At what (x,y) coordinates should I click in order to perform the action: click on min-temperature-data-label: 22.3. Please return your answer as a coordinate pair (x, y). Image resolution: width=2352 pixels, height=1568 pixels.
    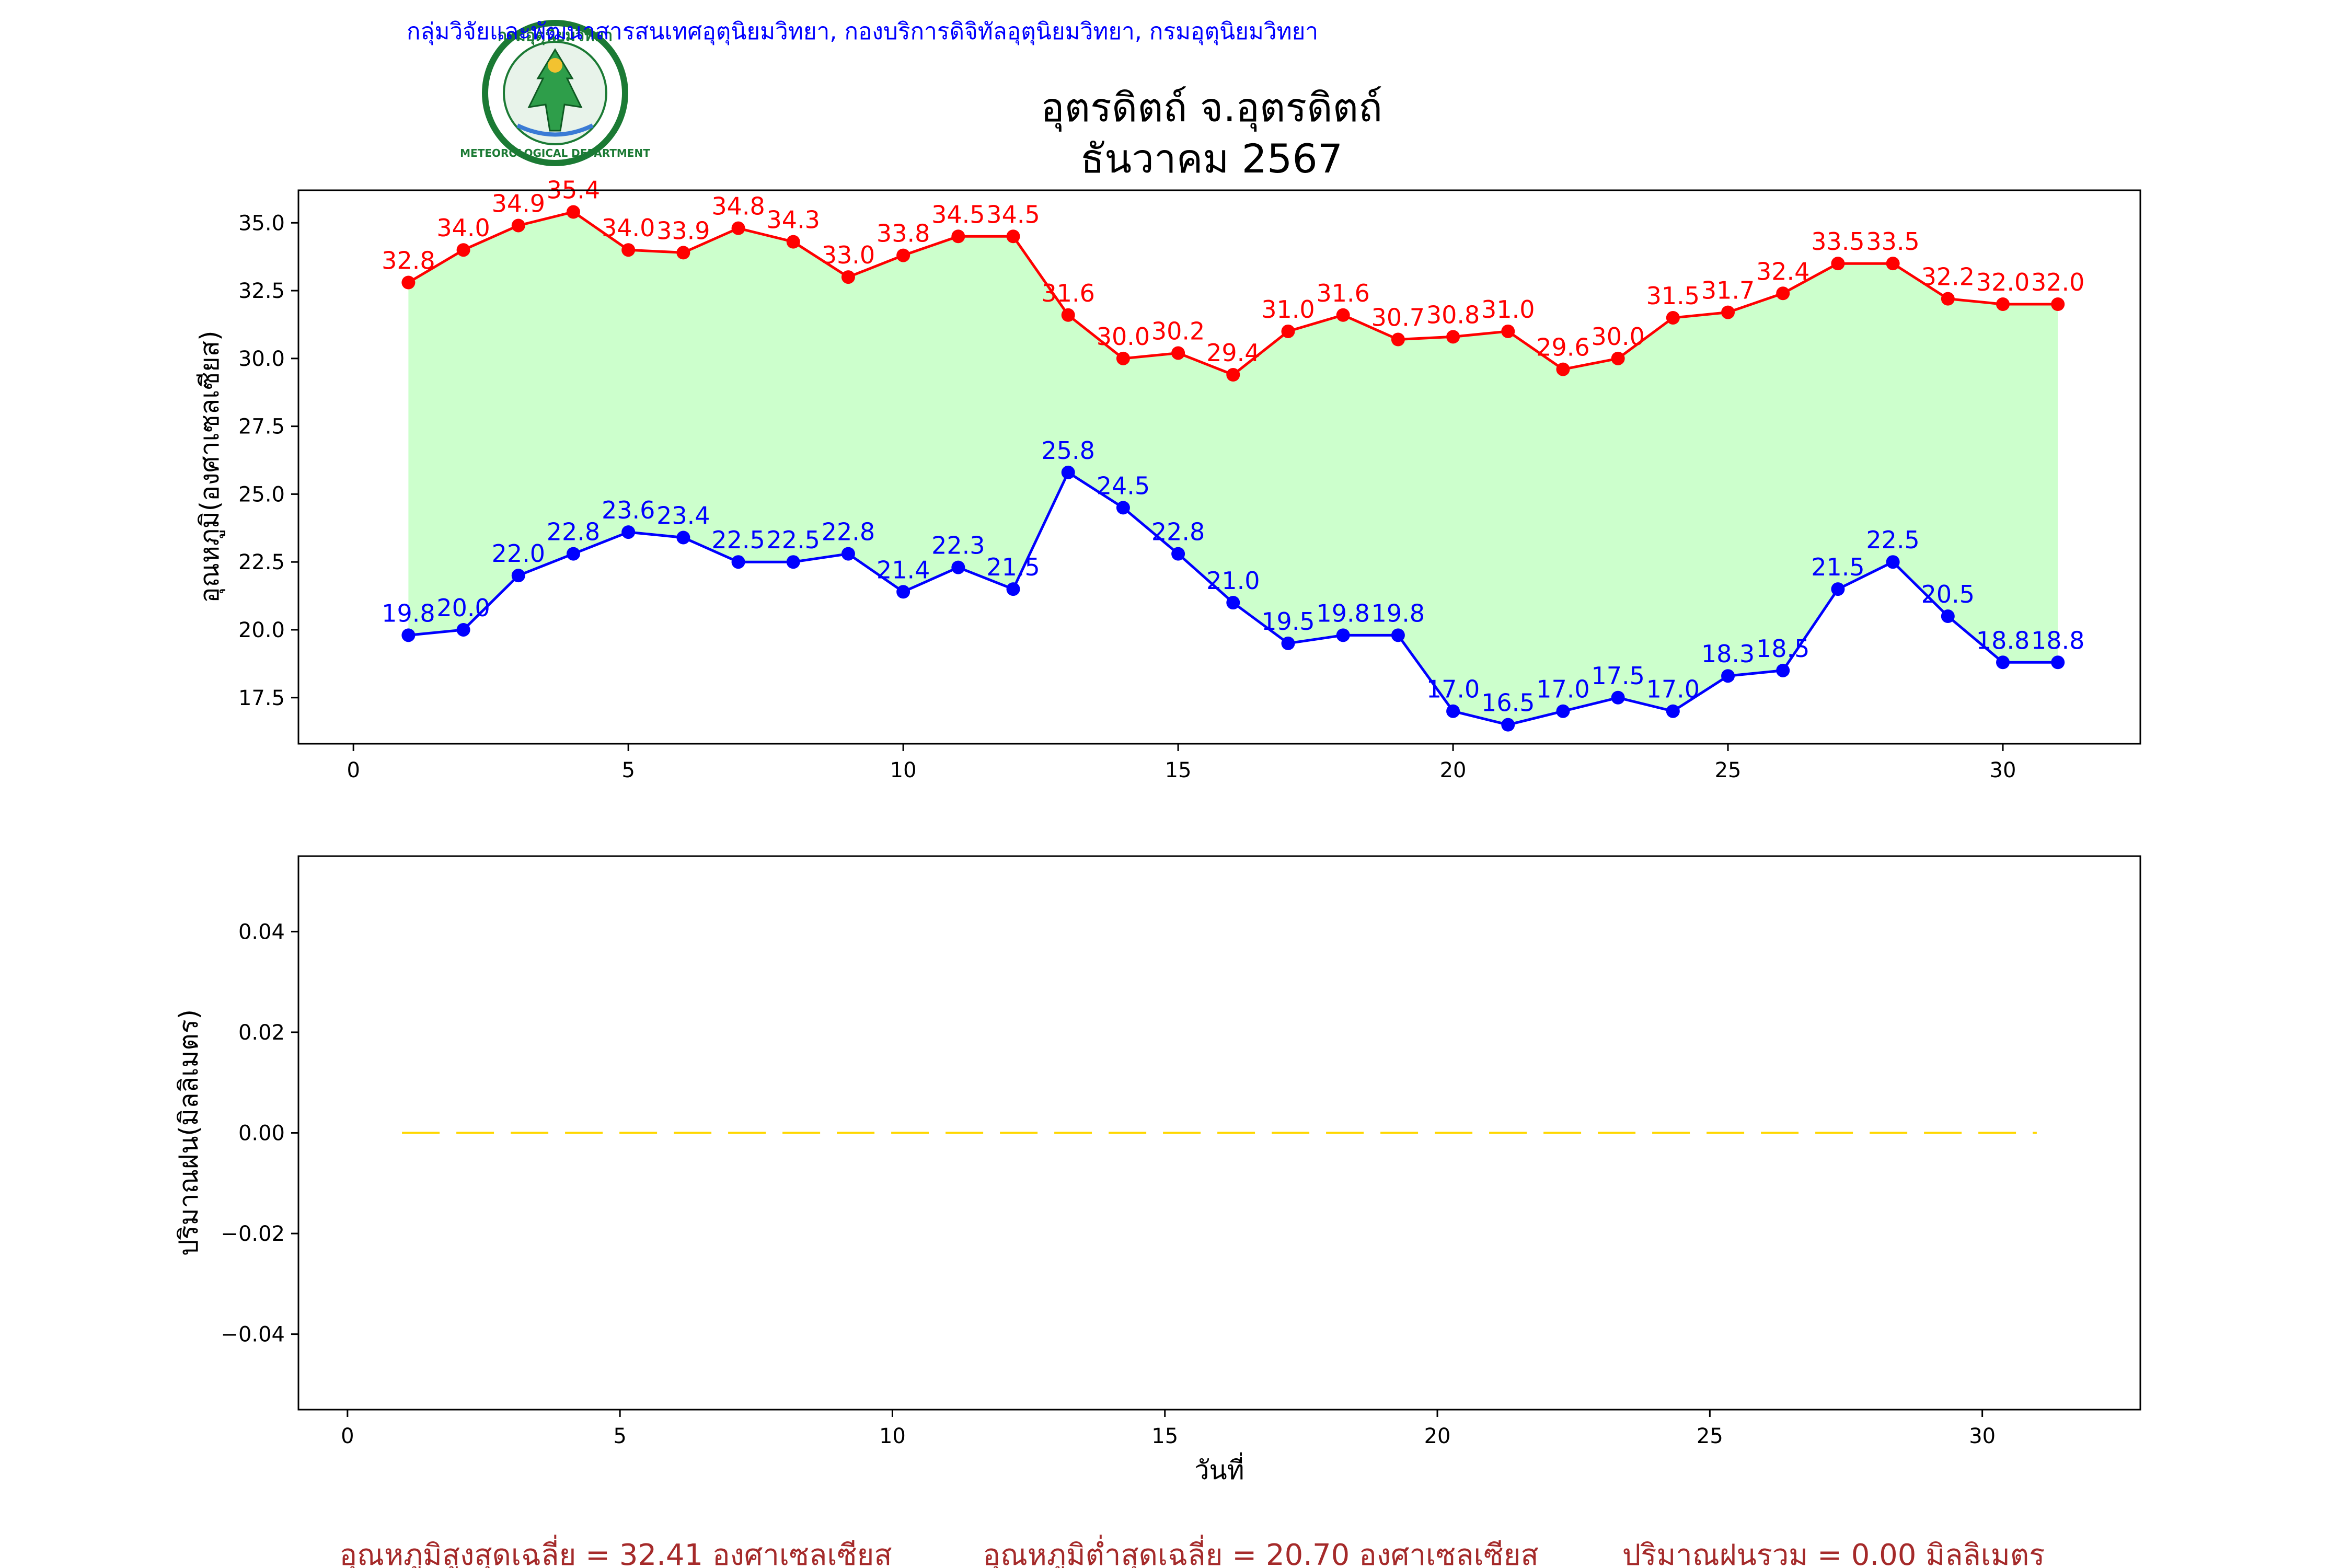
    Looking at the image, I should click on (958, 546).